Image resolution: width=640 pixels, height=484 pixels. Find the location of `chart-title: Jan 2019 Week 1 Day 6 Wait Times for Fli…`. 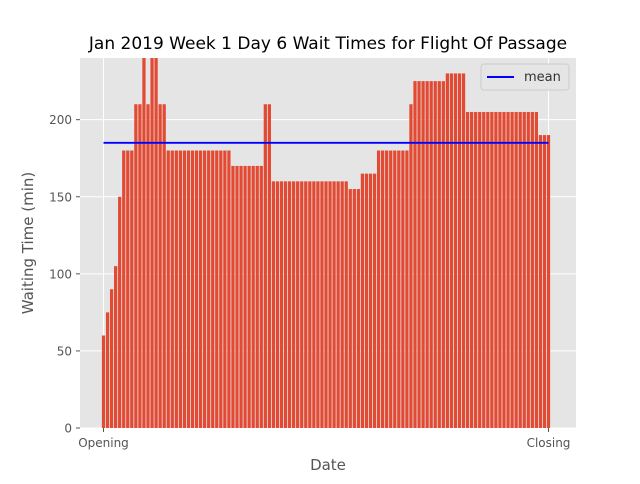

chart-title: Jan 2019 Week 1 Day 6 Wait Times for Fli… is located at coordinates (327, 44).